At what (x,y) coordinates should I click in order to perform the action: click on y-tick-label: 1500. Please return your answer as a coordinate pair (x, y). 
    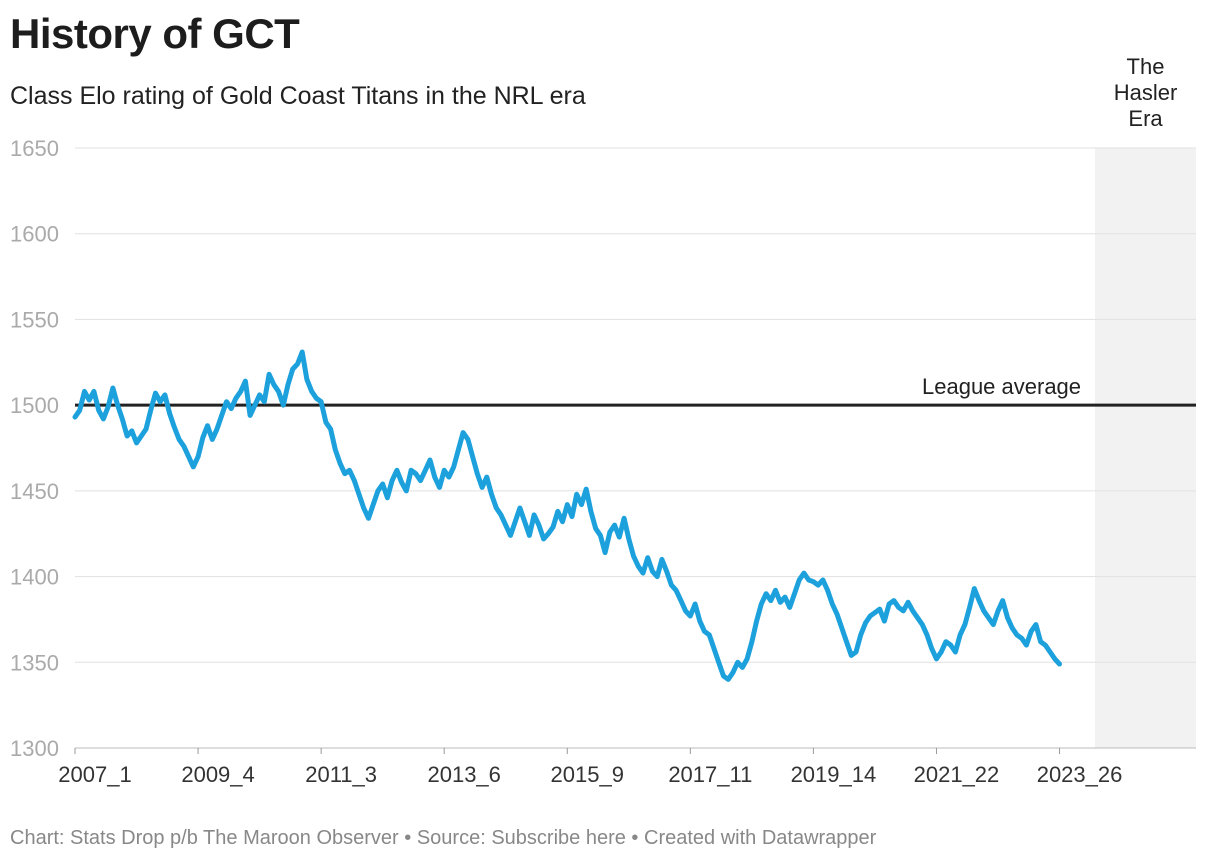
    Looking at the image, I should click on (34, 405).